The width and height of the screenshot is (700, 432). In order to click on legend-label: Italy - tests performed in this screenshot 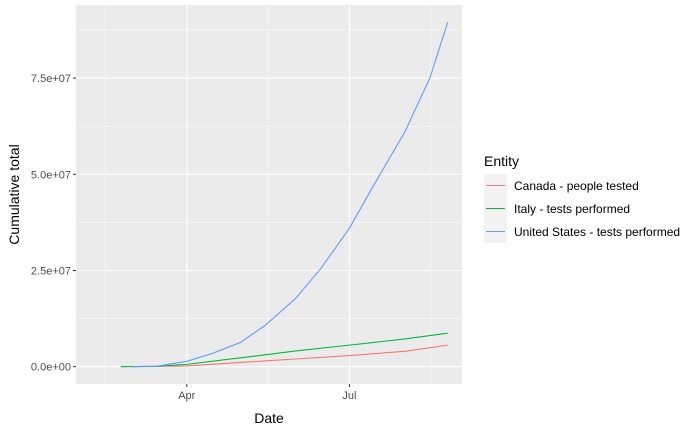, I will do `click(572, 209)`.